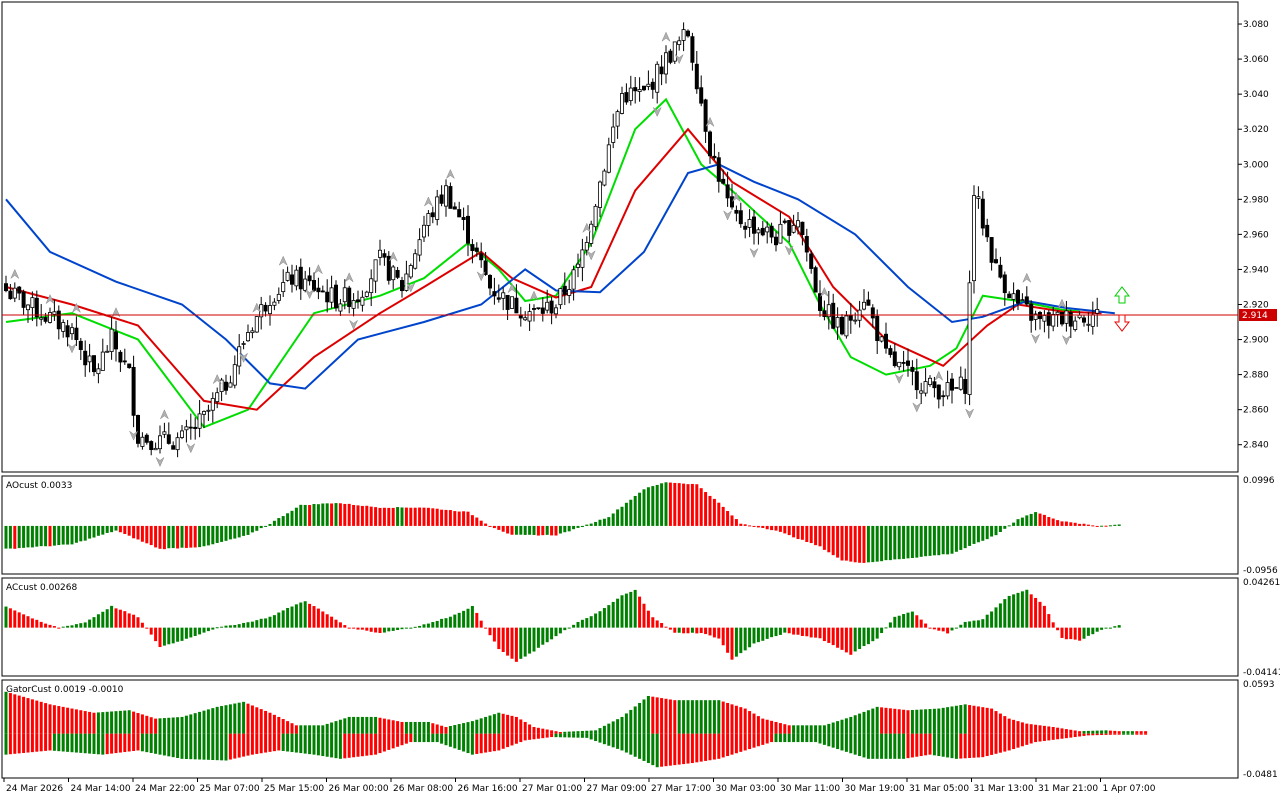  Describe the element at coordinates (639, 525) in the screenshot. I see `ao-panel: AOcust 0.0033 0.0996 -0.0956` at that location.